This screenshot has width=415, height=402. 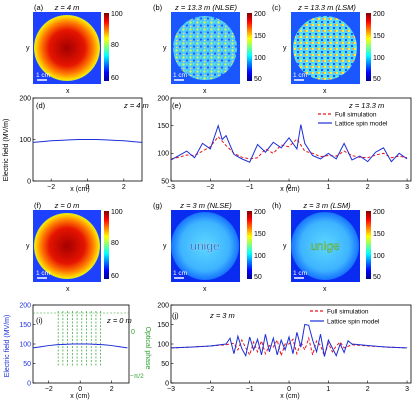 What do you see at coordinates (39, 7) in the screenshot?
I see `panel-a-letter: (a)` at bounding box center [39, 7].